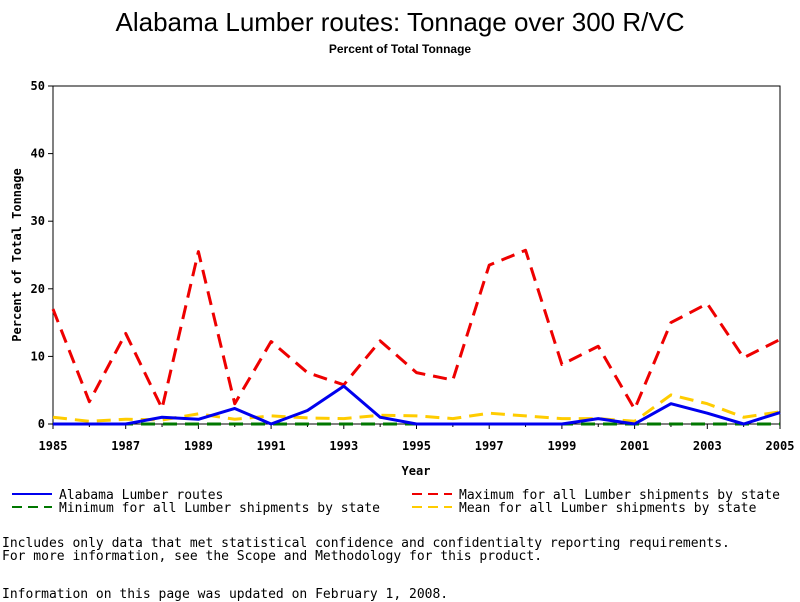 The width and height of the screenshot is (800, 602). Describe the element at coordinates (707, 446) in the screenshot. I see `x-tick-label: 2003` at that location.